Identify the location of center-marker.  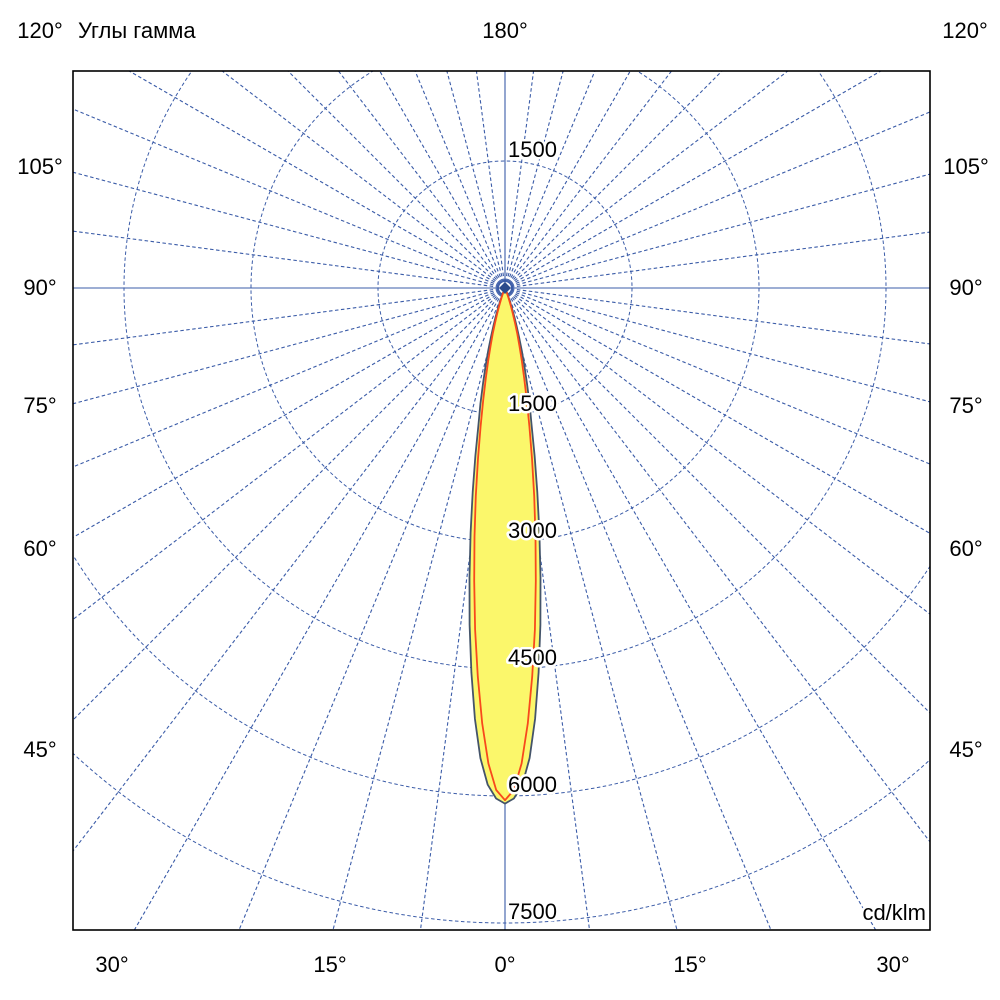
(505, 288).